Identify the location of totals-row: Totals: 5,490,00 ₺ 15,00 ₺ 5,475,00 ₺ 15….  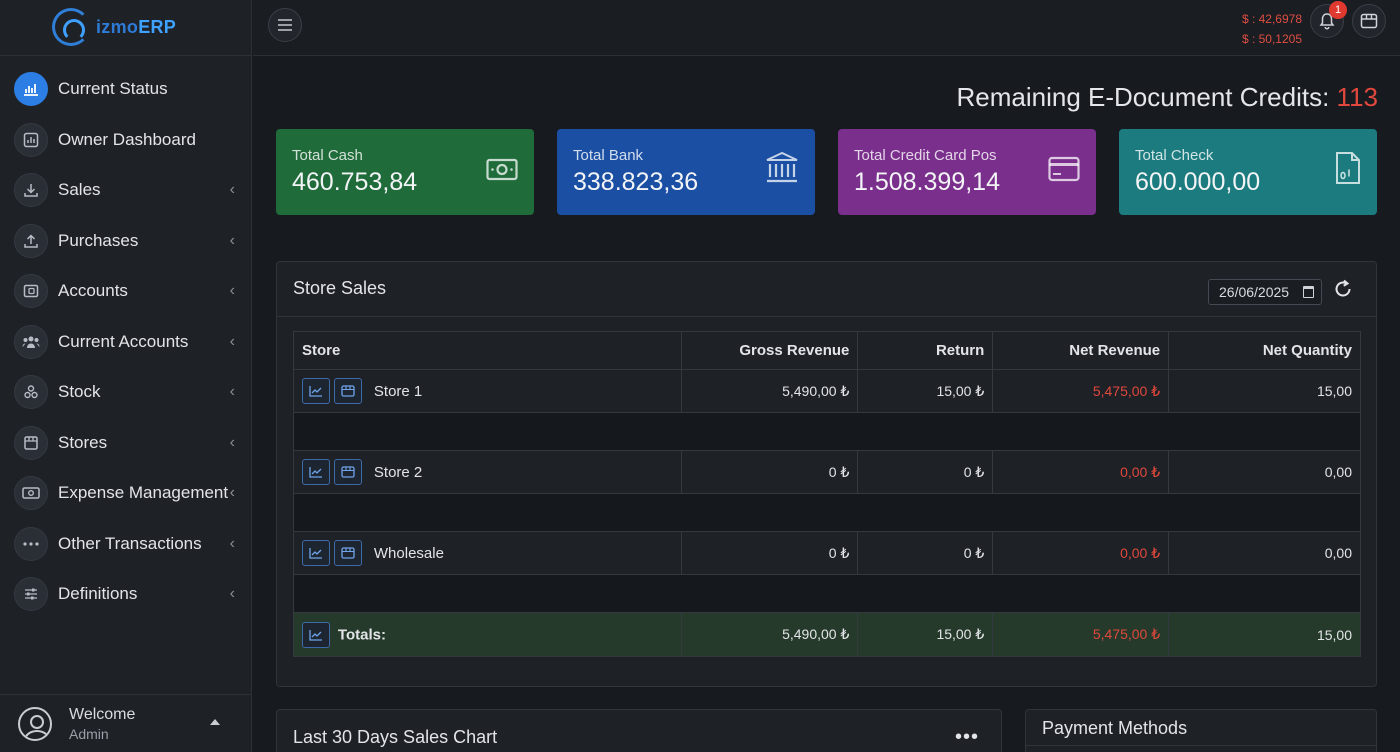
(827, 634).